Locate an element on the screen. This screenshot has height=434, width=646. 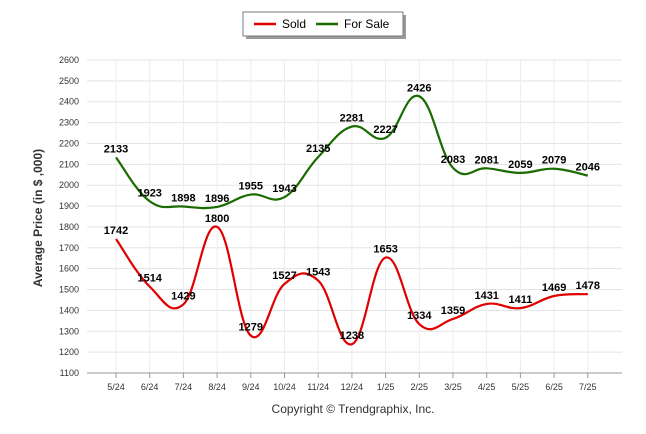
data-label: 1742 is located at coordinates (116, 231).